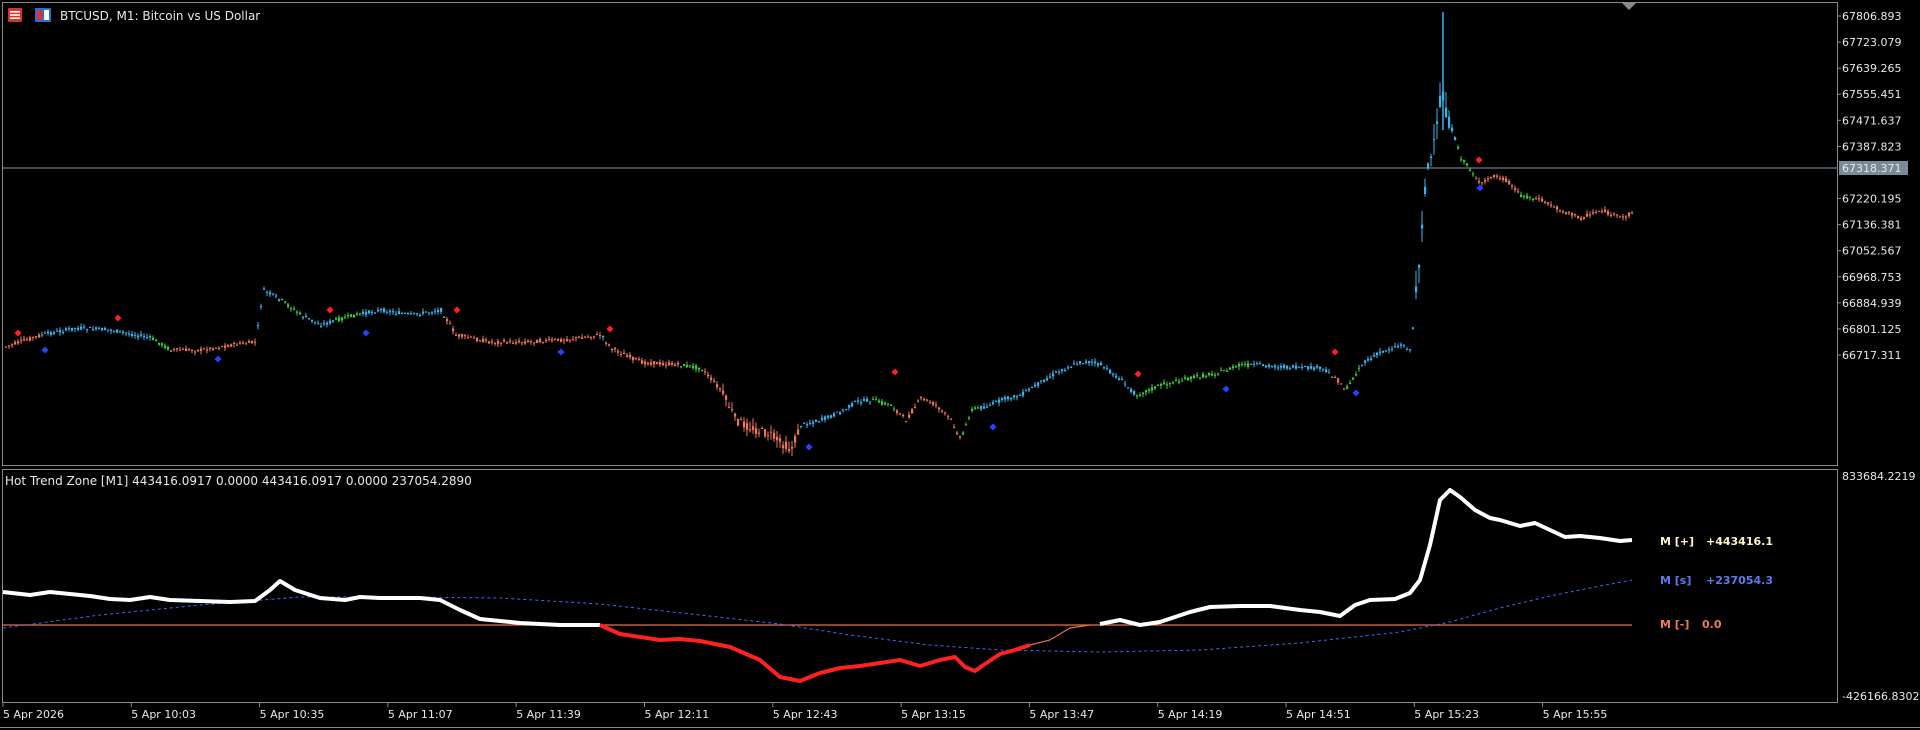 The width and height of the screenshot is (1920, 730). What do you see at coordinates (933, 714) in the screenshot?
I see `time-tick-label: 5 Apr 13:15` at bounding box center [933, 714].